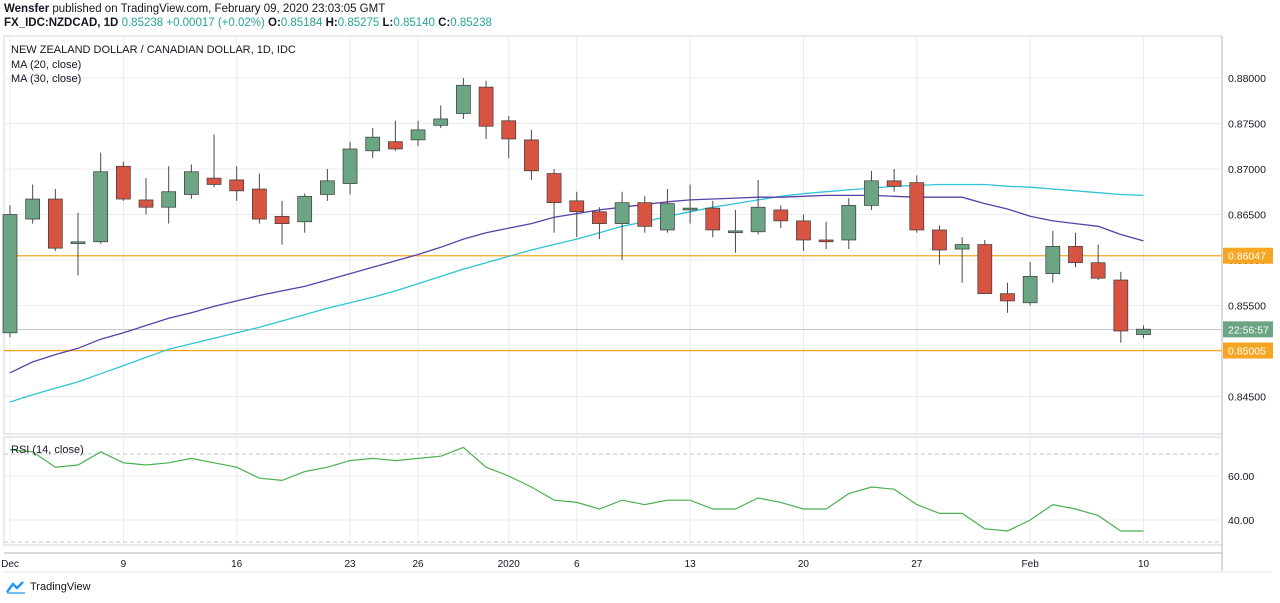 The image size is (1280, 603). I want to click on price-change: +0.00017 (+0.02%), so click(215, 23).